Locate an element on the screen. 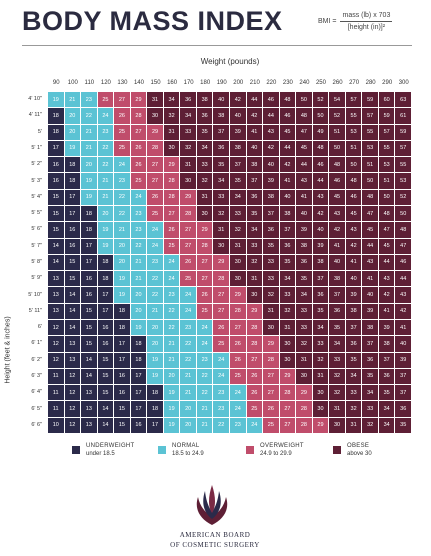 The width and height of the screenshot is (431, 556). bmi-cell: 51 is located at coordinates (337, 132).